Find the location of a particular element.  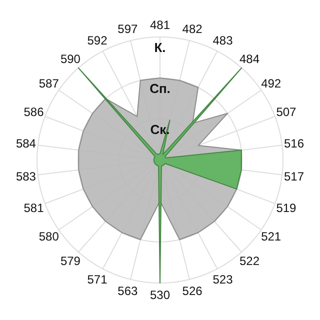

spoke-label: 482 is located at coordinates (192, 29).